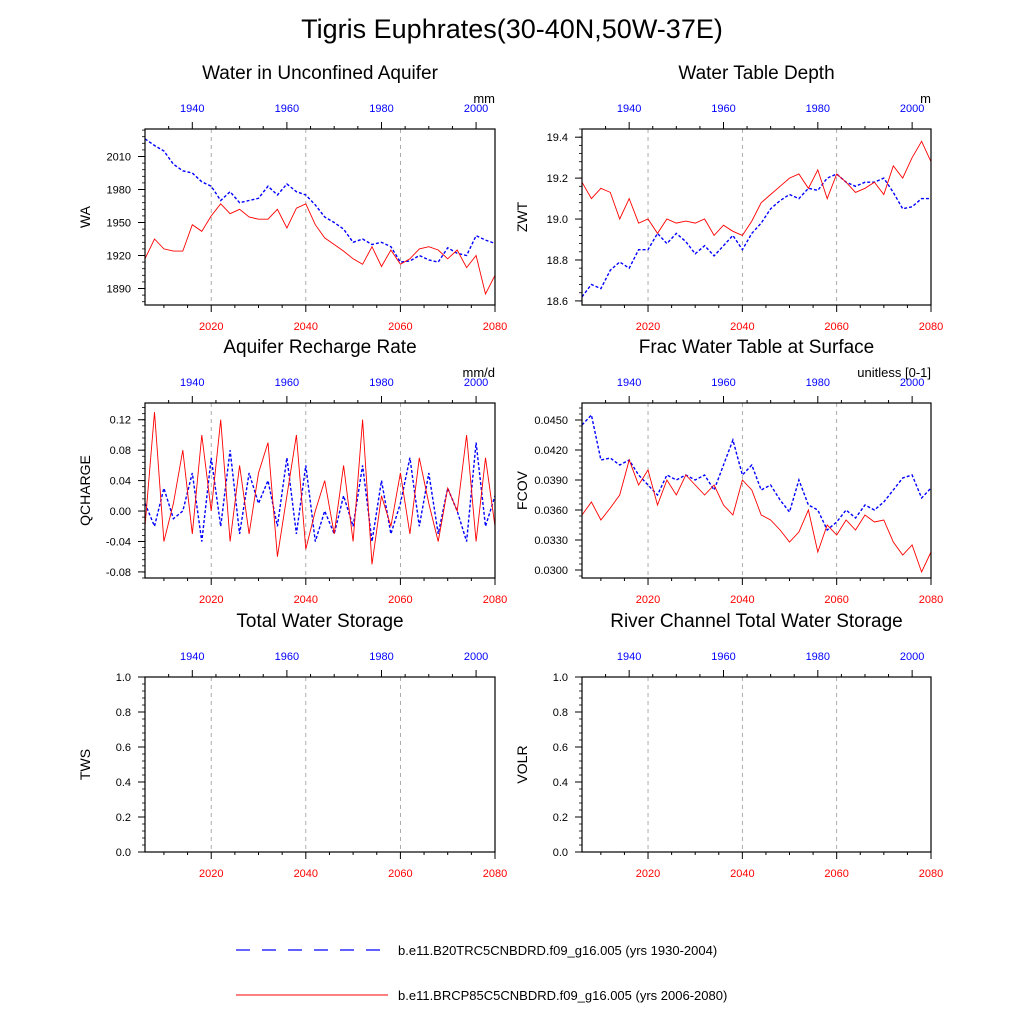 The image size is (1024, 1024). What do you see at coordinates (484, 98) in the screenshot?
I see `units-label: mm` at bounding box center [484, 98].